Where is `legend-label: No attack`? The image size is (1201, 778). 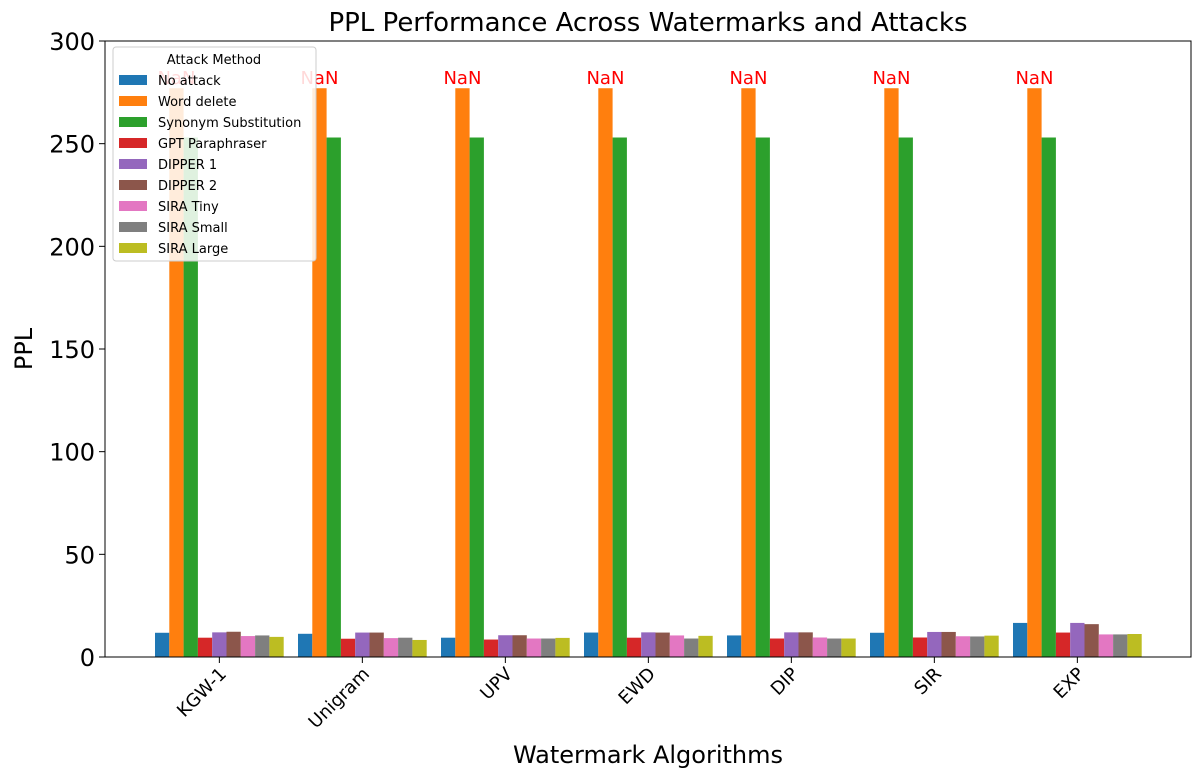
legend-label: No attack is located at coordinates (189, 81).